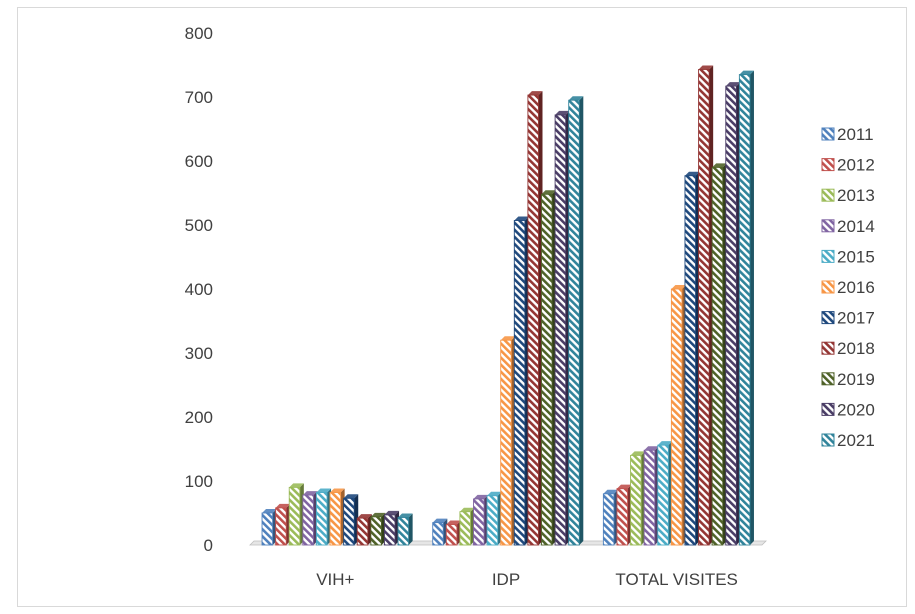 The image size is (915, 614). Describe the element at coordinates (506, 579) in the screenshot. I see `x-tick-label: IDP` at that location.